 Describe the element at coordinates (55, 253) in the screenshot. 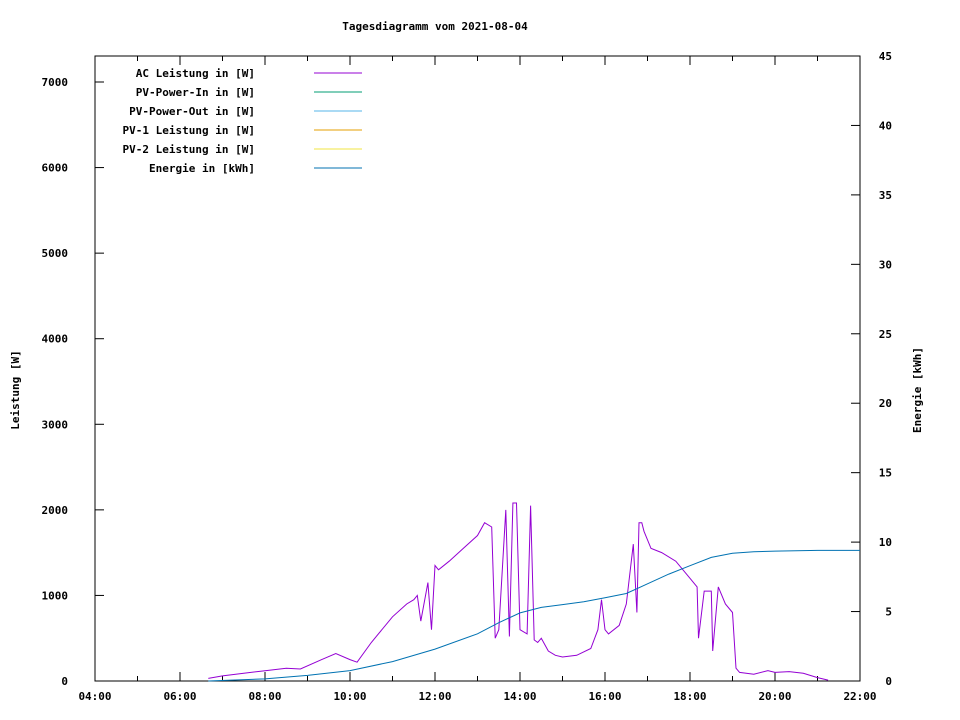

I see `y-tick-label: 5000` at that location.